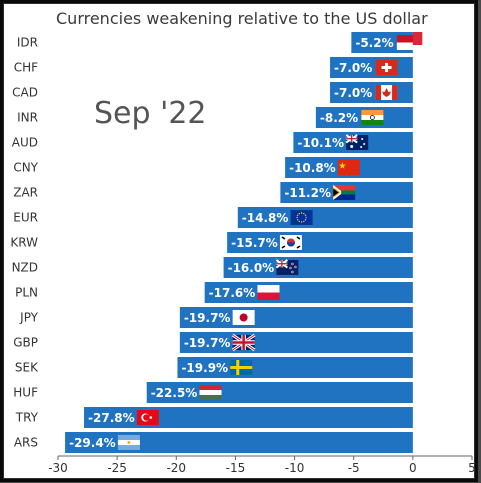  I want to click on category-label: CAD, so click(25, 93).